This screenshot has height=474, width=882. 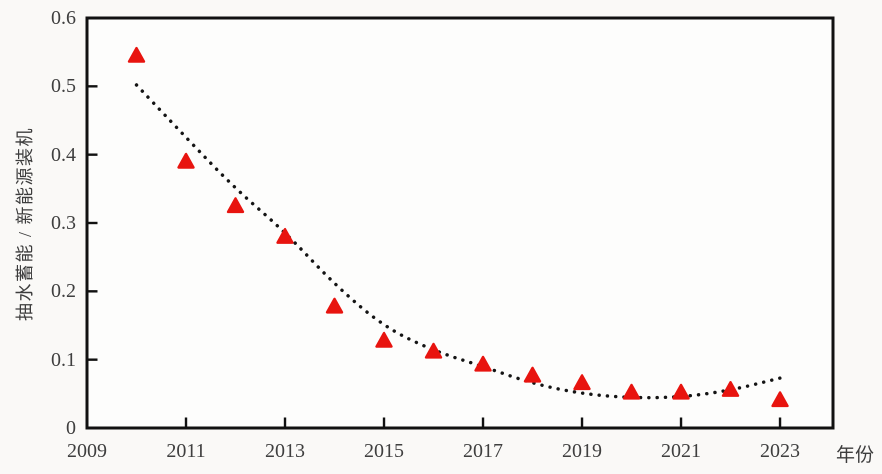 I want to click on x-tick-label: 2023, so click(x=780, y=451).